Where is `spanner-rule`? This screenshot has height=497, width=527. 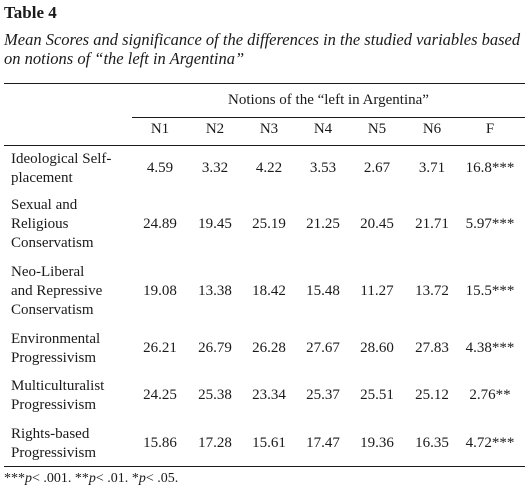
spanner-rule is located at coordinates (328, 117).